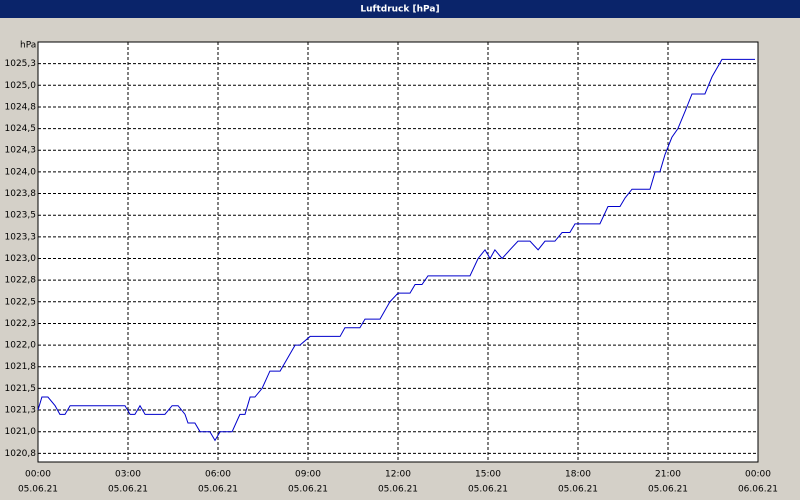 This screenshot has width=800, height=500. What do you see at coordinates (578, 475) in the screenshot?
I see `x-tick-label: 18:00` at bounding box center [578, 475].